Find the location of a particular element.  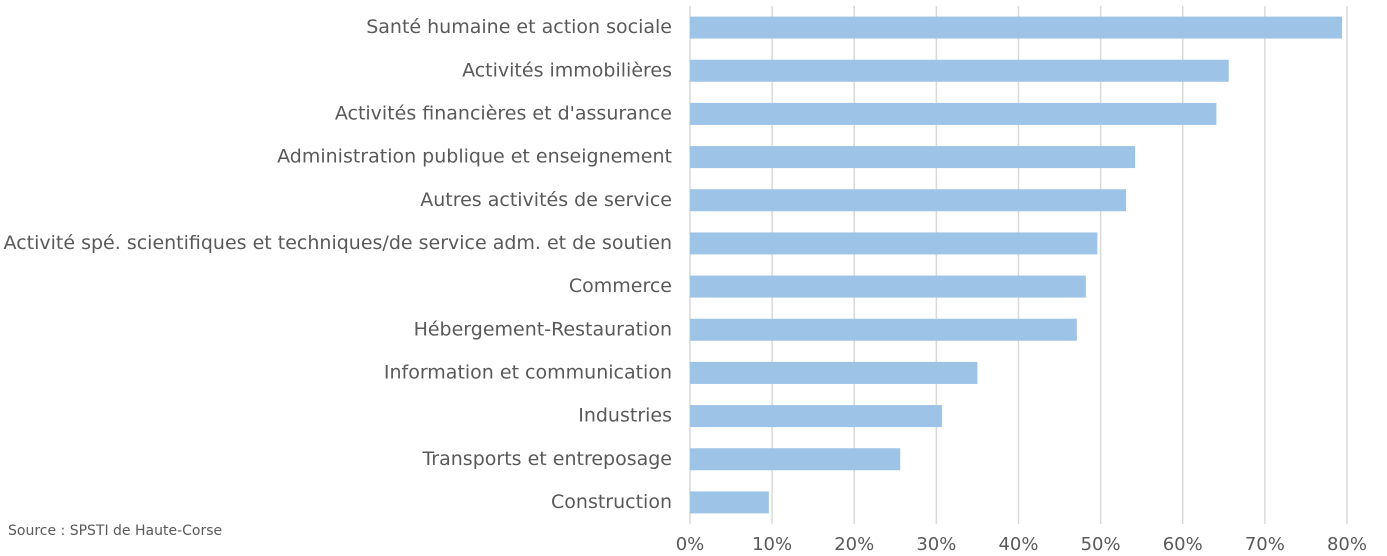

x-tick-label: 60% is located at coordinates (1183, 544).